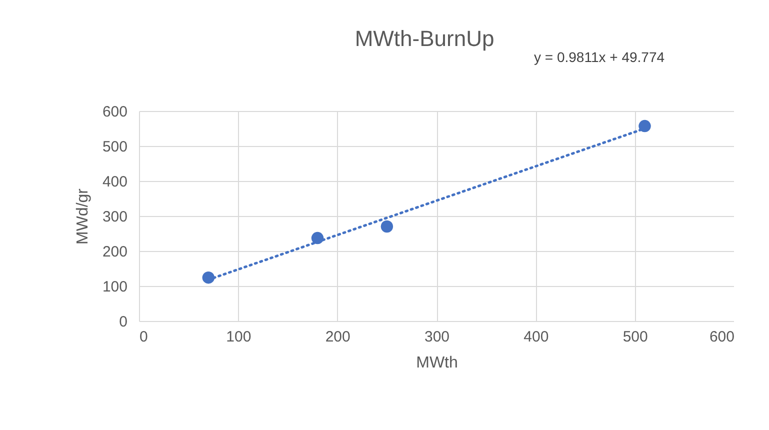 This screenshot has height=430, width=769. Describe the element at coordinates (424, 38) in the screenshot. I see `chart-title: MWth-BurnUp` at that location.